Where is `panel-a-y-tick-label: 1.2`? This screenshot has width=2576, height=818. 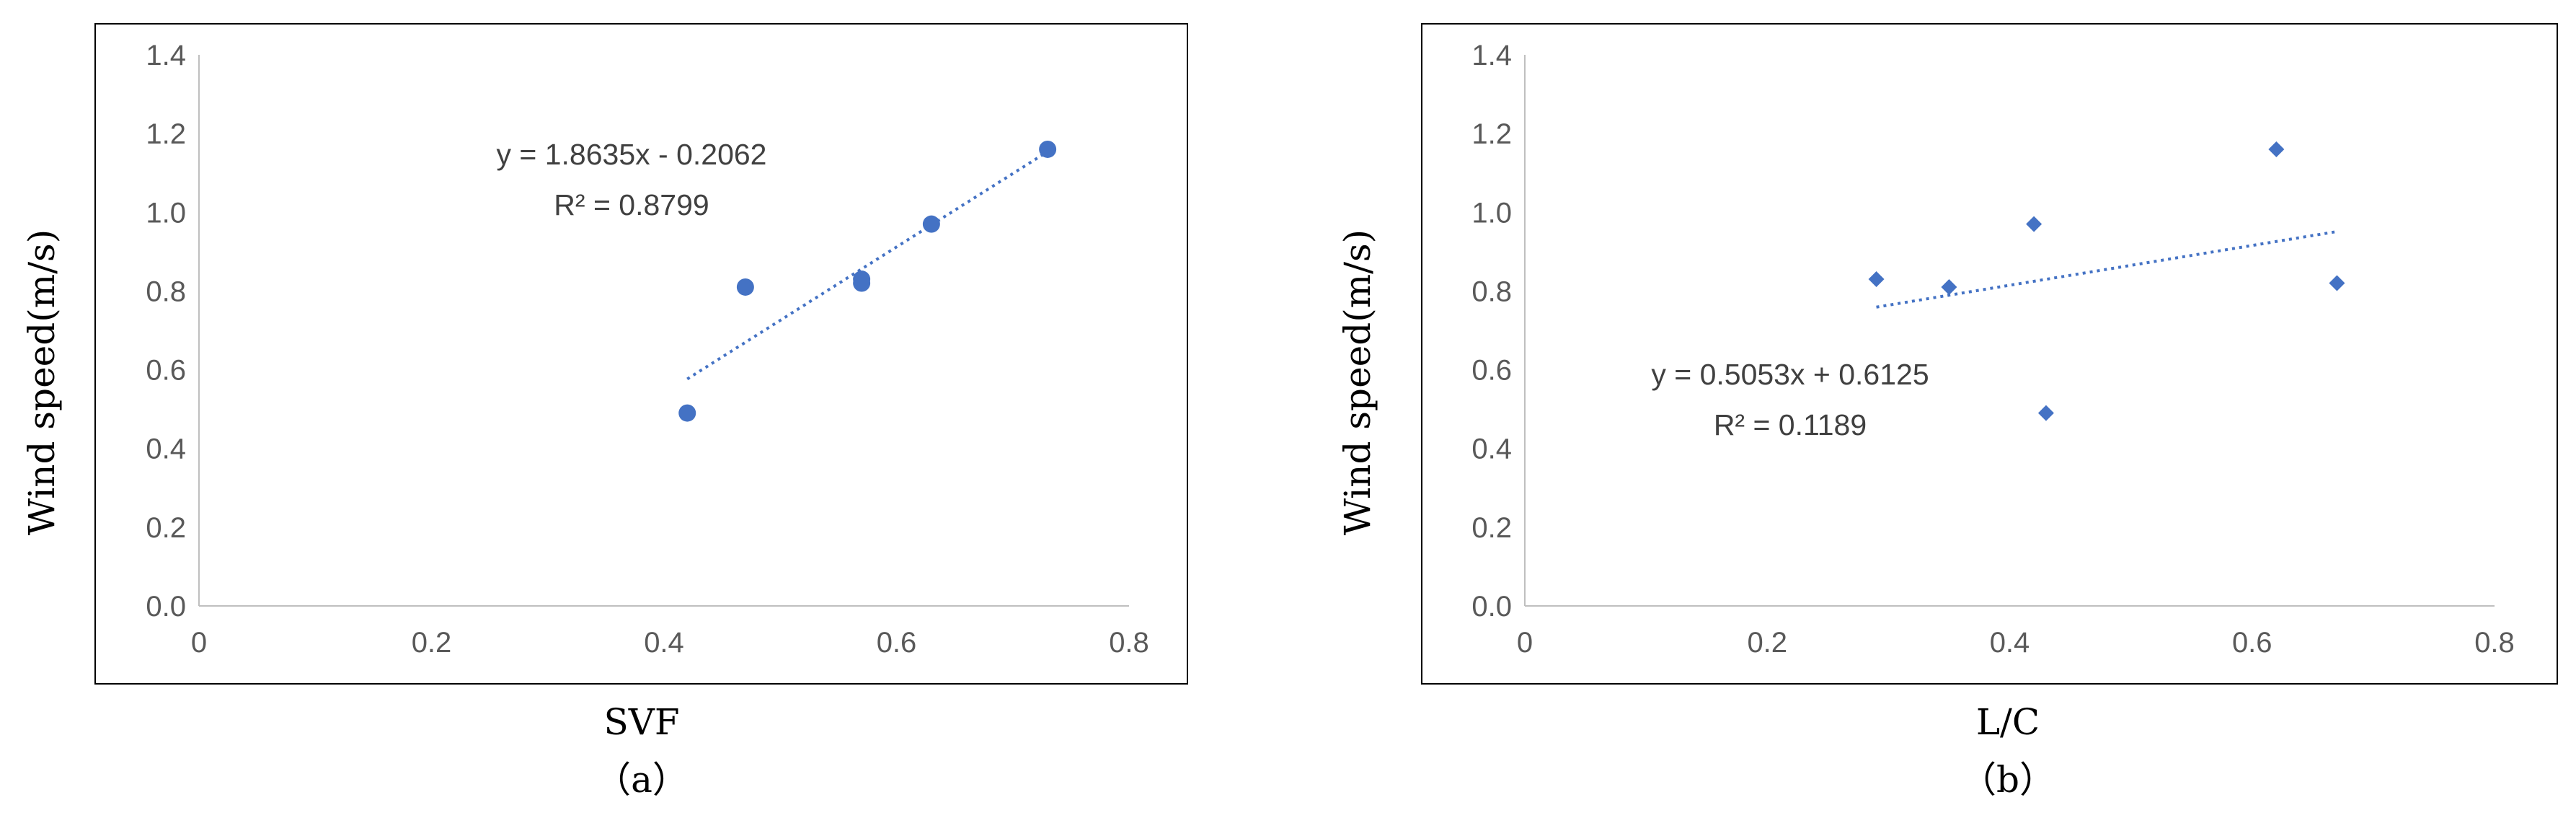
panel-a-y-tick-label: 1.2 is located at coordinates (166, 134).